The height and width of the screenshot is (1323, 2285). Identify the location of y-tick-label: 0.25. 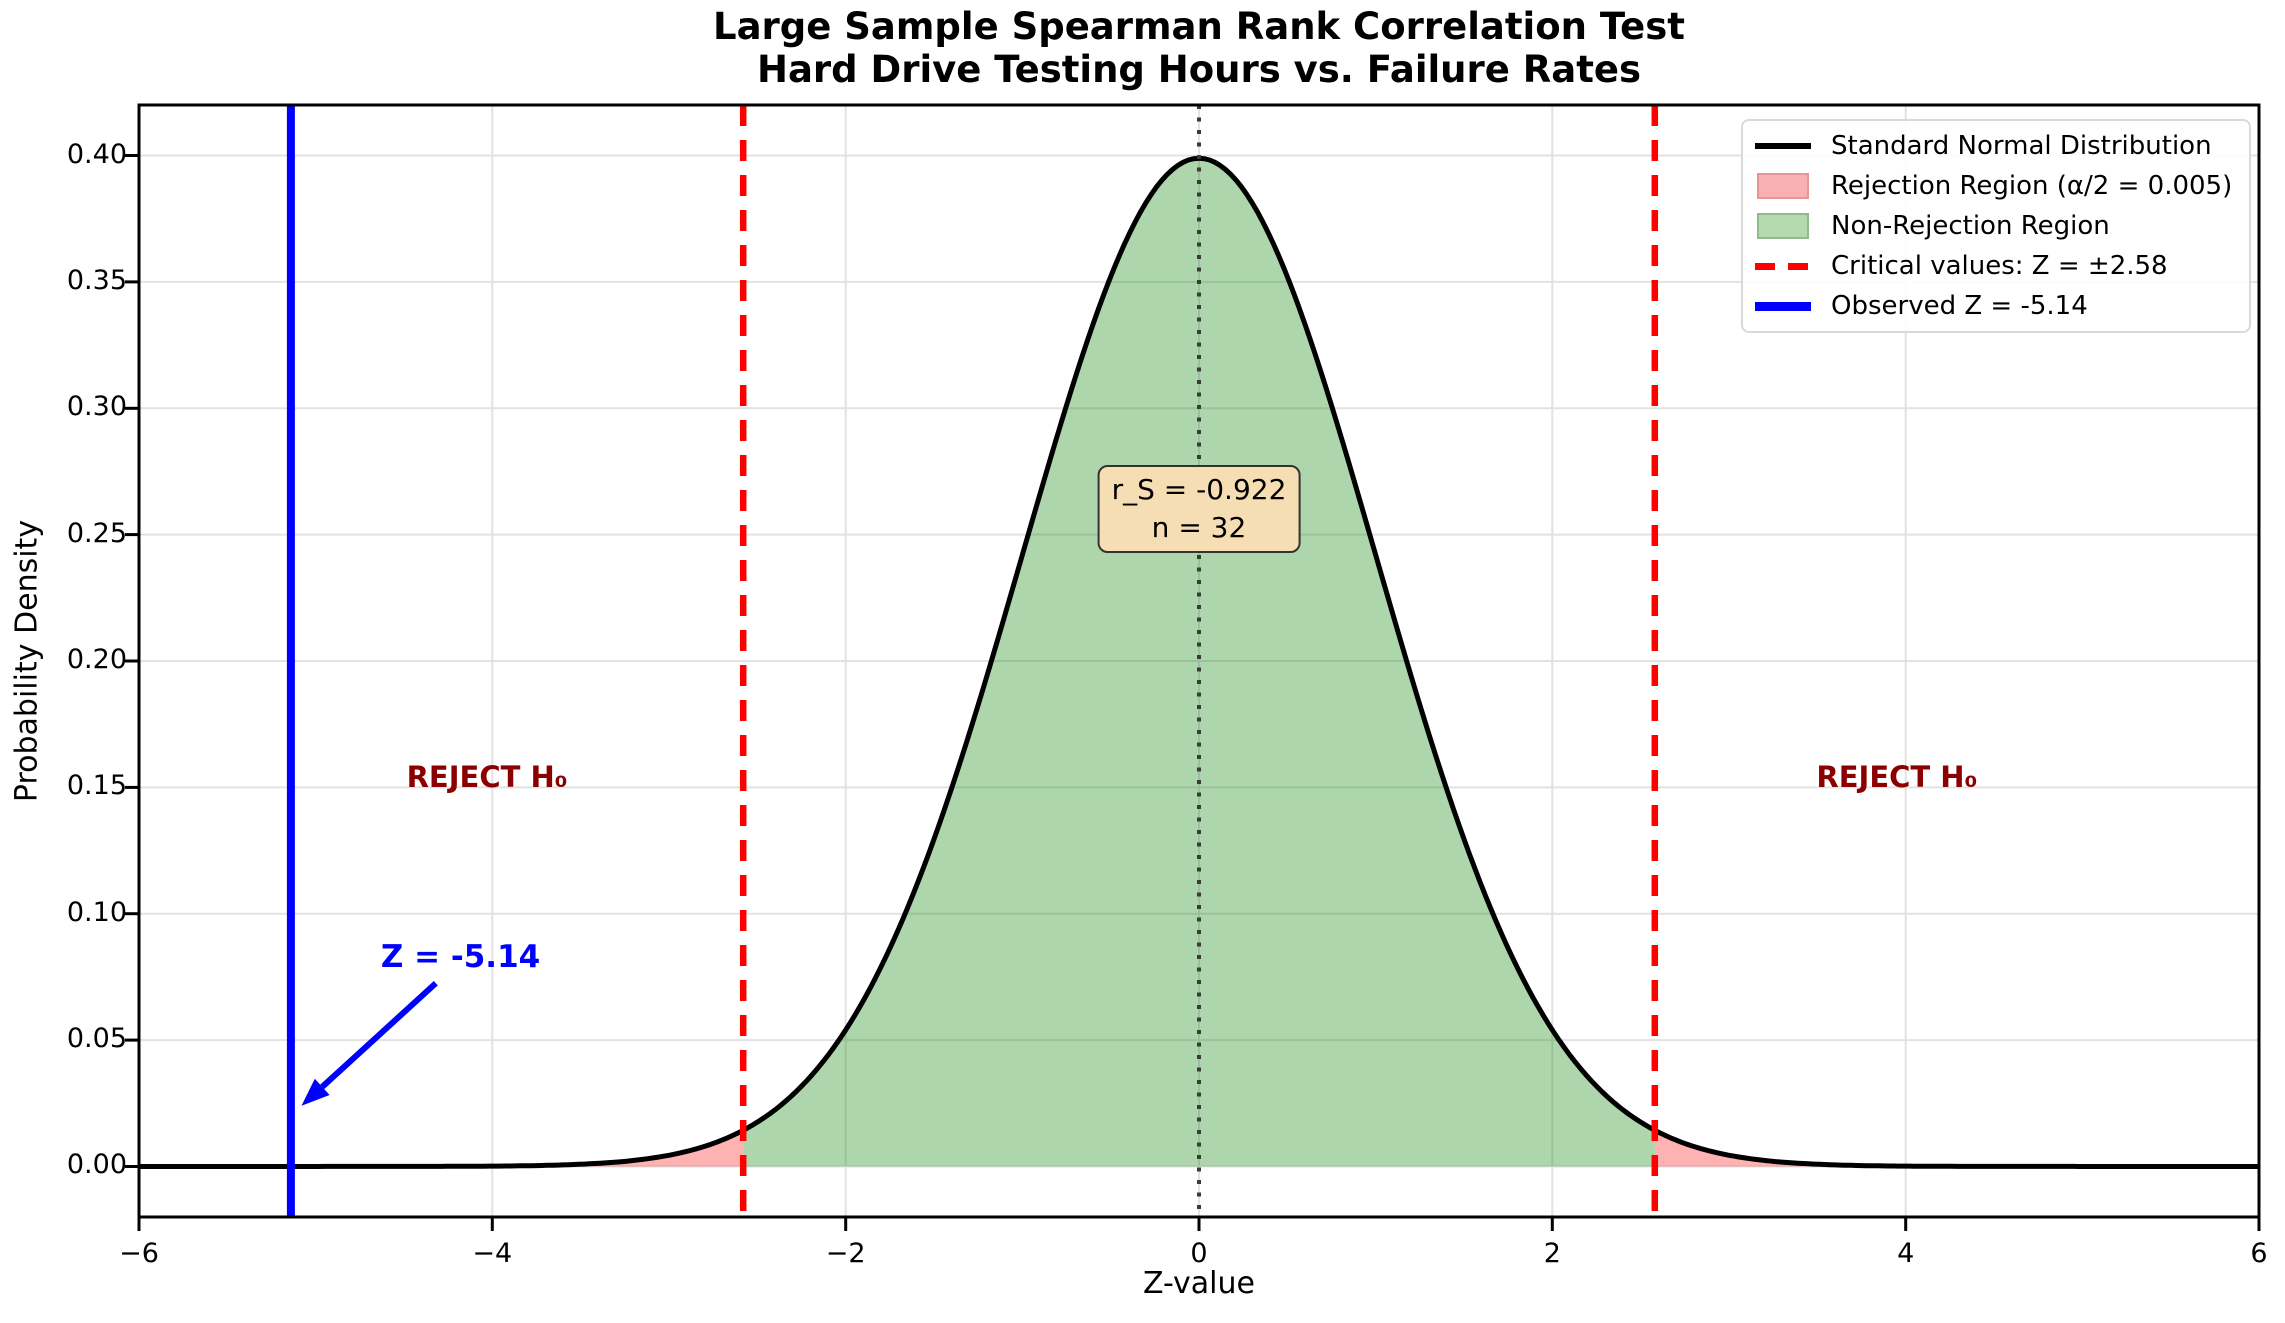
(96, 533).